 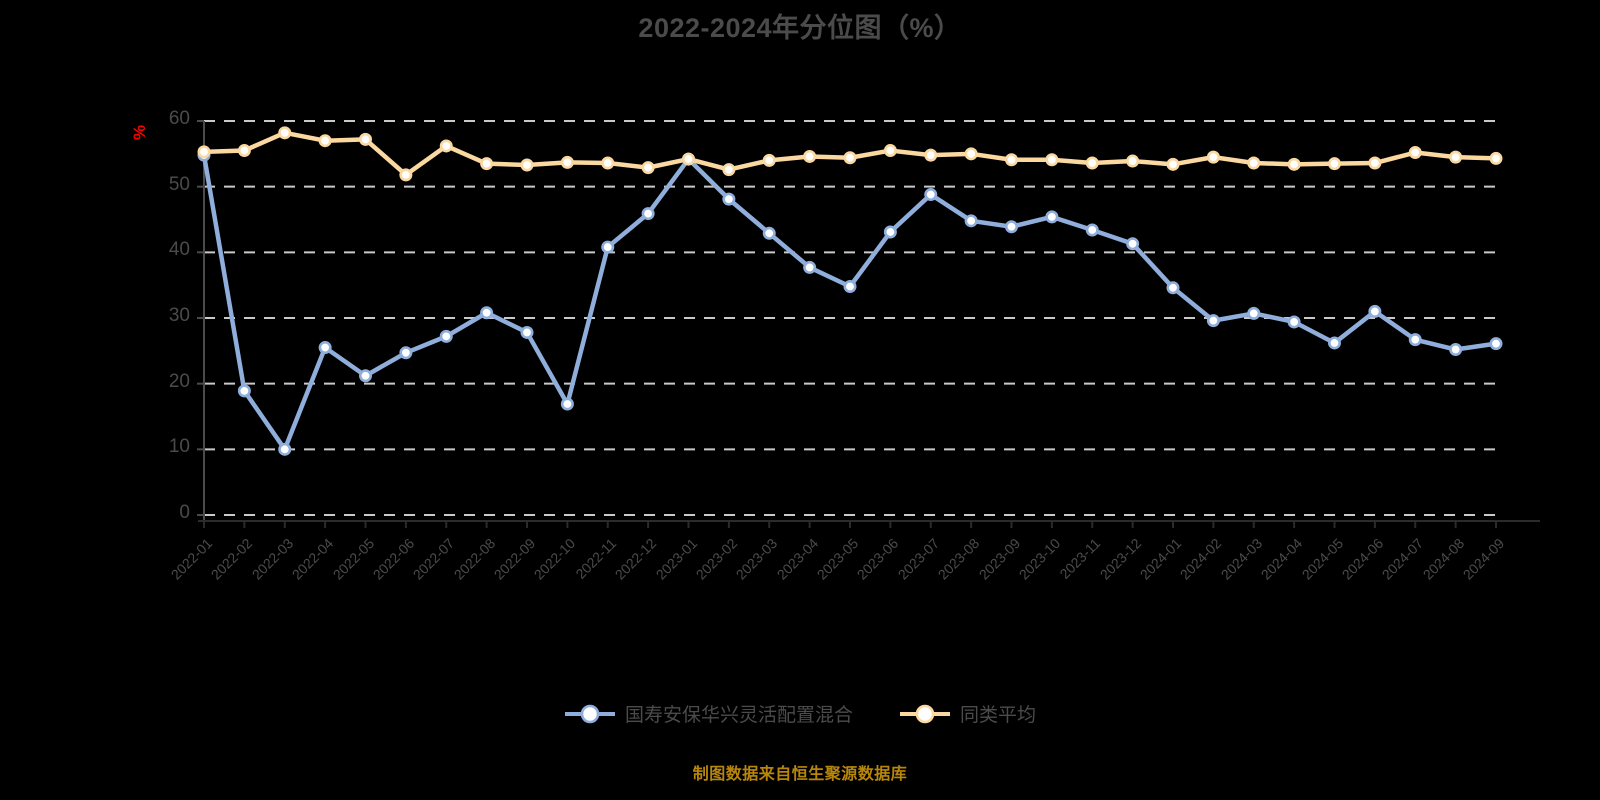 What do you see at coordinates (179, 184) in the screenshot?
I see `y-tick-label: 50` at bounding box center [179, 184].